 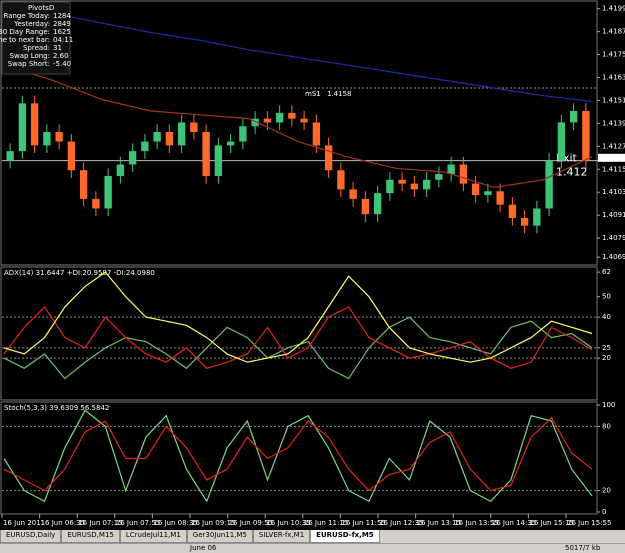 I want to click on x-tick-label: 16 Jun 08:35, so click(x=175, y=523).